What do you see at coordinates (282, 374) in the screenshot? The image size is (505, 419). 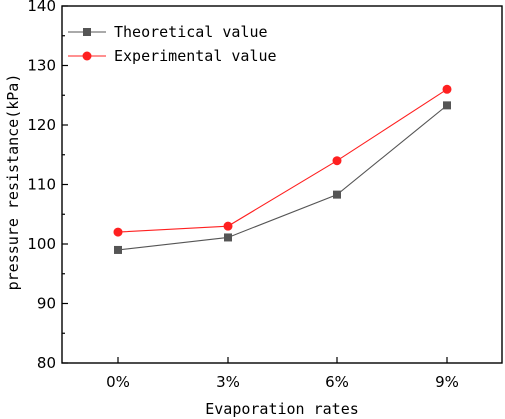 I see `x-axis-ticks: 0% 3% 6% 9%` at bounding box center [282, 374].